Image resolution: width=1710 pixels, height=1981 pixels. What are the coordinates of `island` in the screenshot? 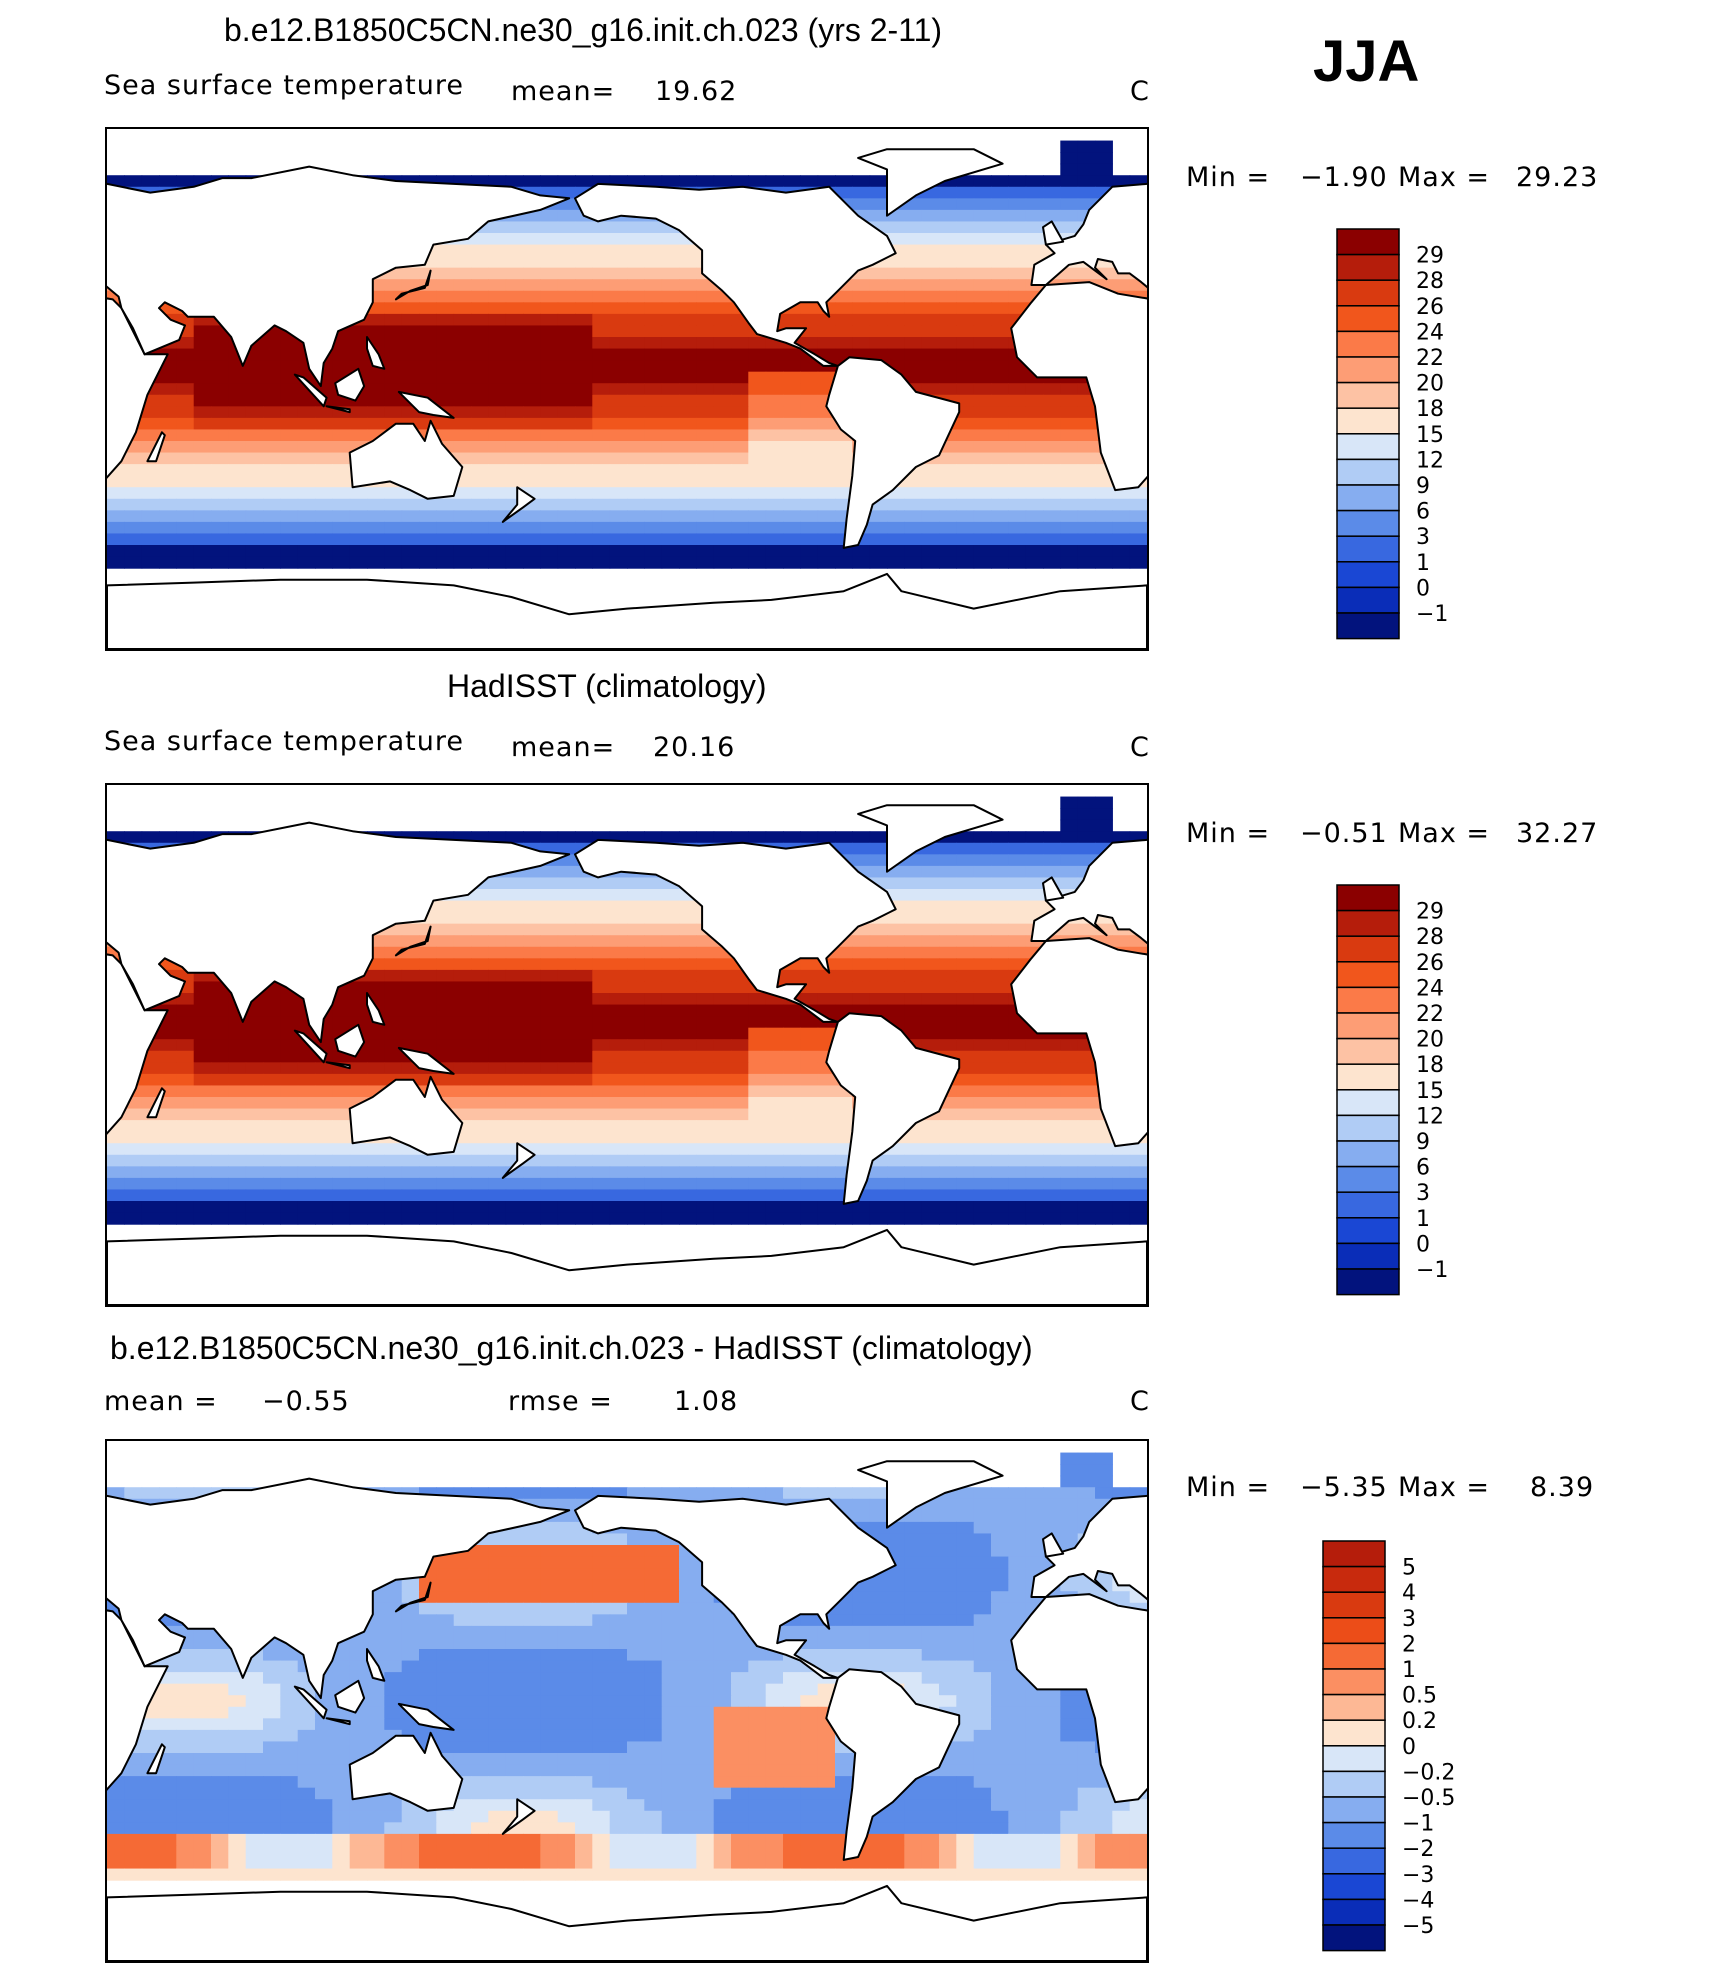 It's located at (426, 404).